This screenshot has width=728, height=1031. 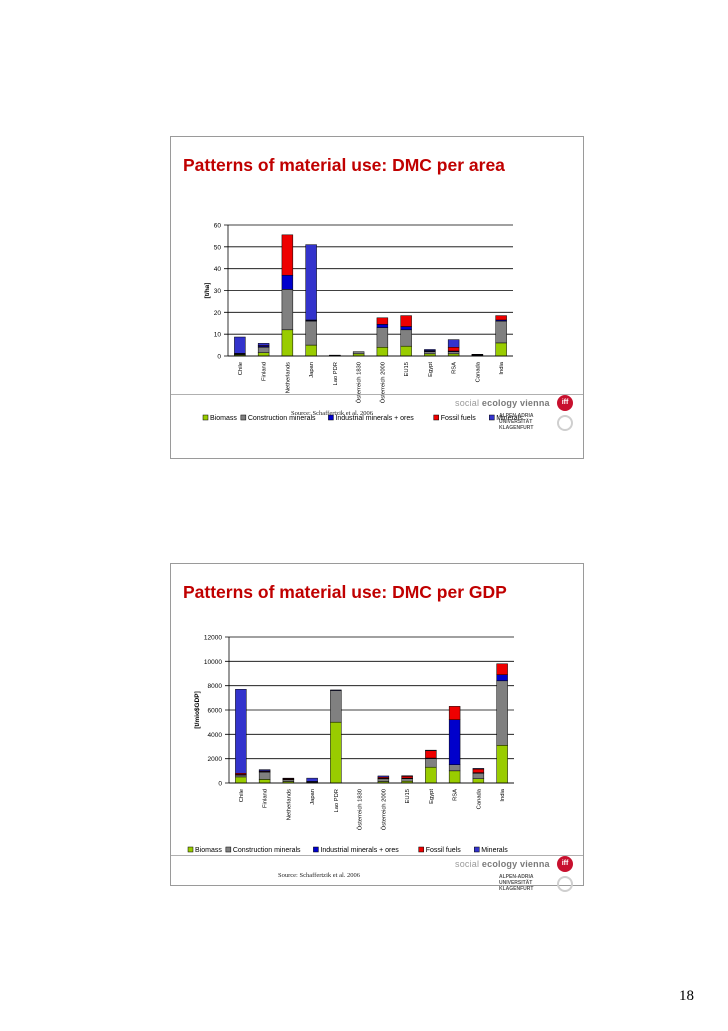 What do you see at coordinates (444, 850) in the screenshot?
I see `legend-label: Fossil fuels` at bounding box center [444, 850].